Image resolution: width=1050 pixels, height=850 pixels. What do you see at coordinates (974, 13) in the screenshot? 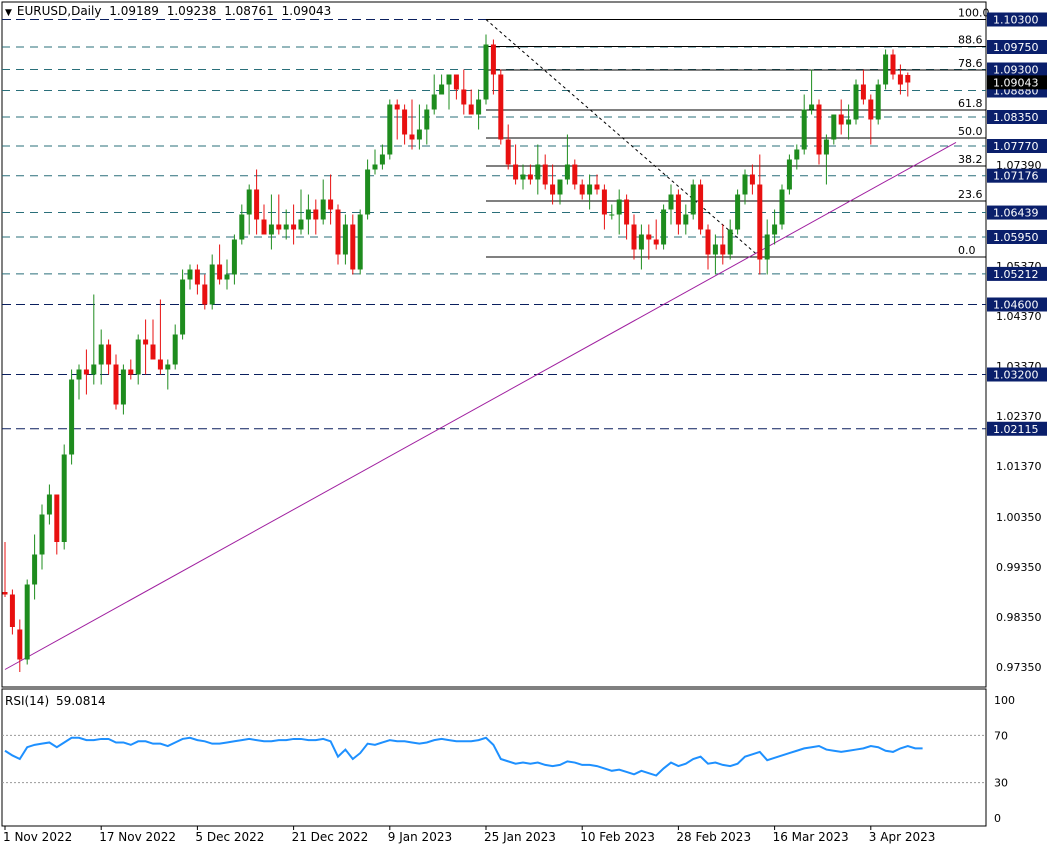
I see `fib-level-label: 100.0` at bounding box center [974, 13].